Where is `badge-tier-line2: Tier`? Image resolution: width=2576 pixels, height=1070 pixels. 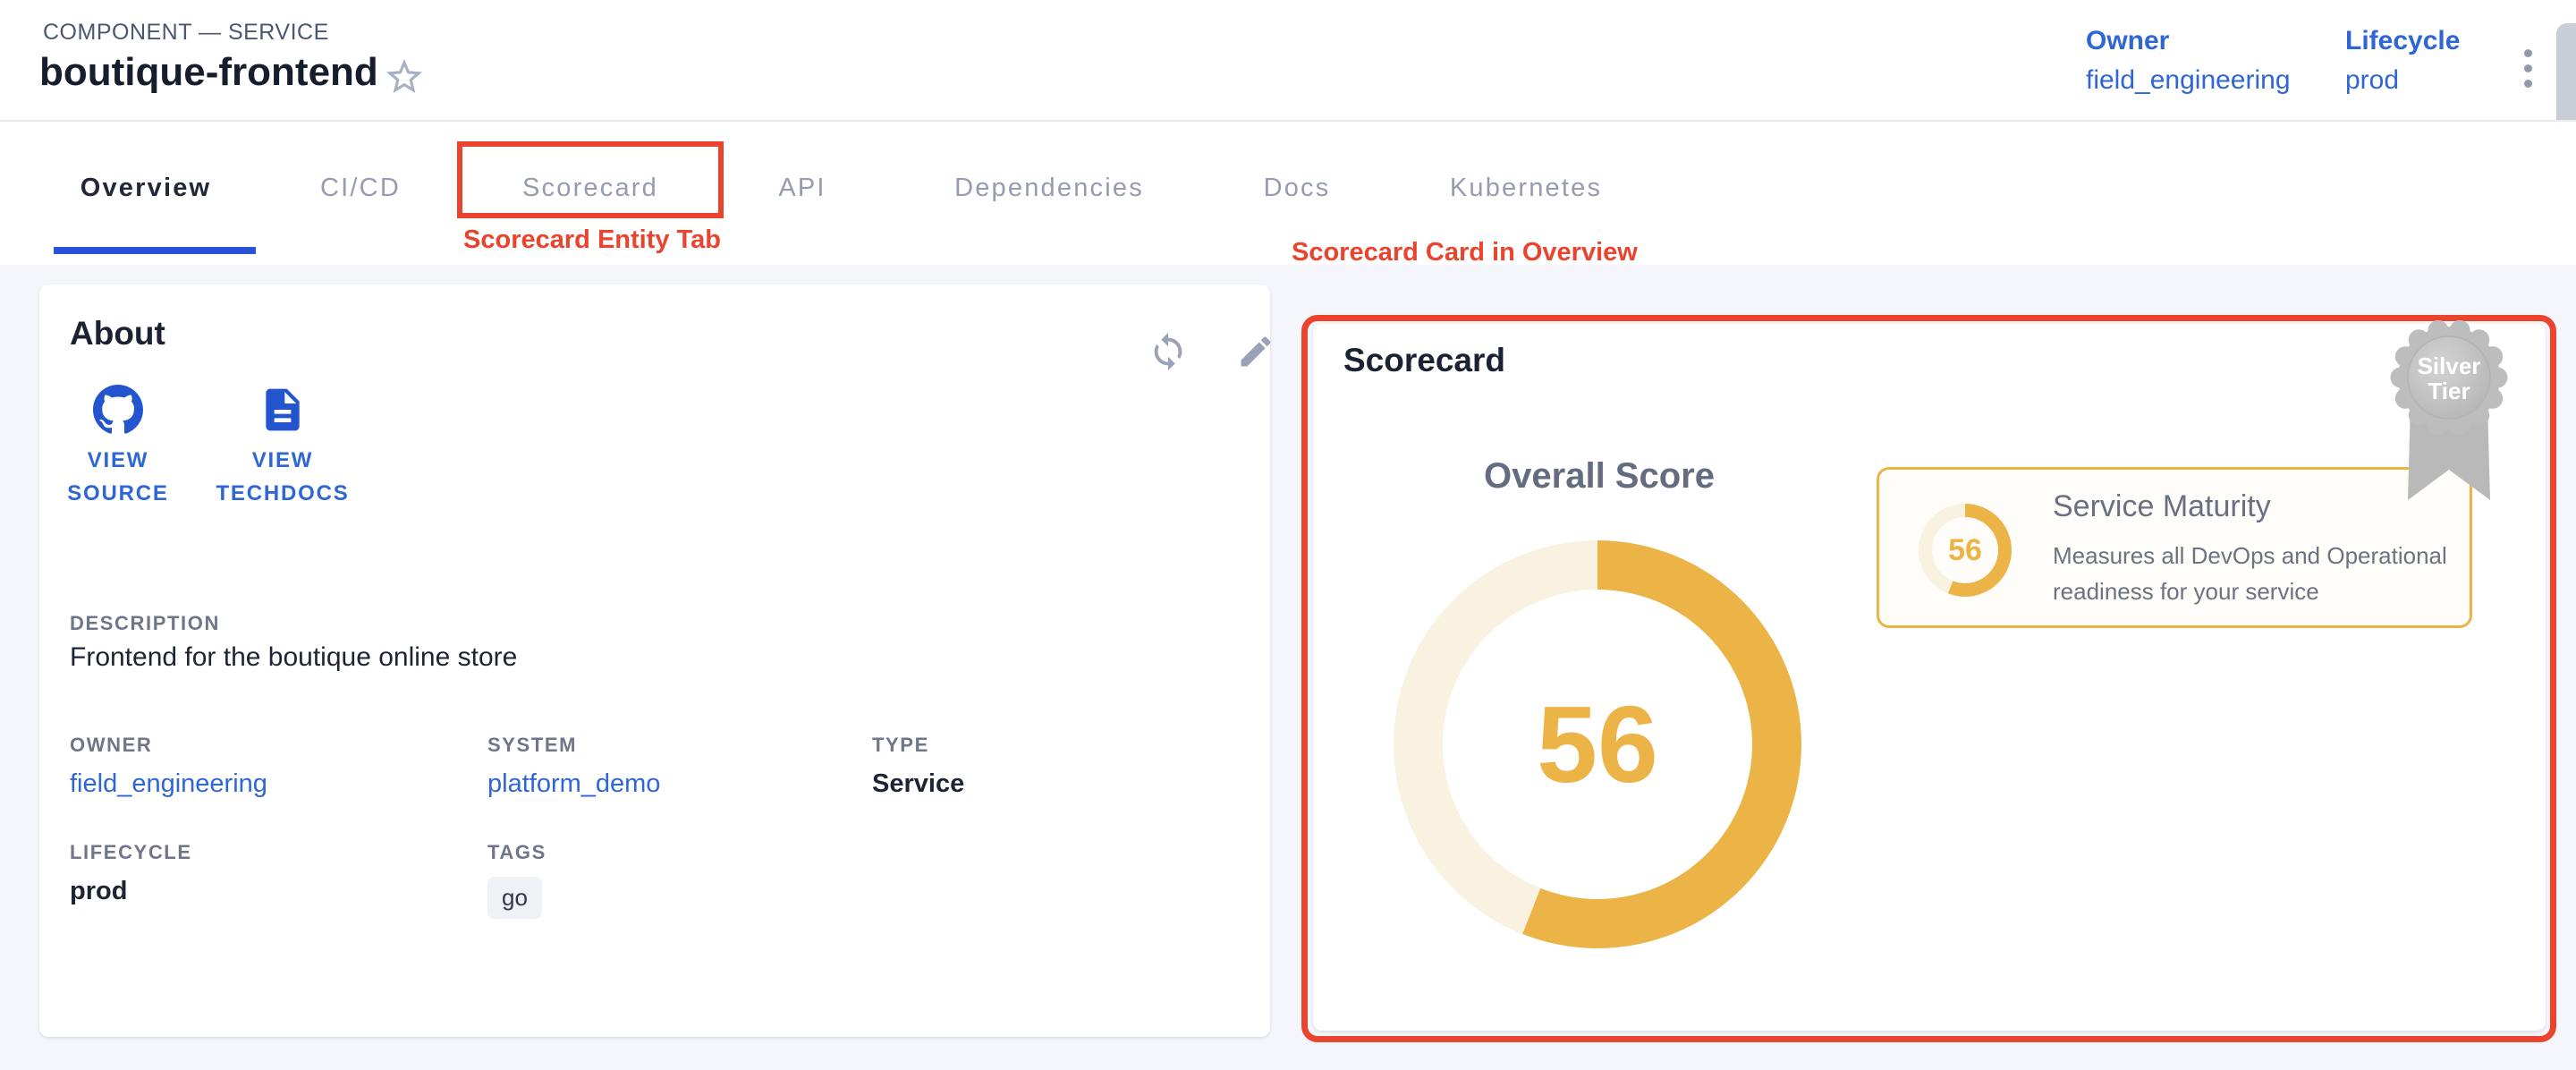 badge-tier-line2: Tier is located at coordinates (2449, 391).